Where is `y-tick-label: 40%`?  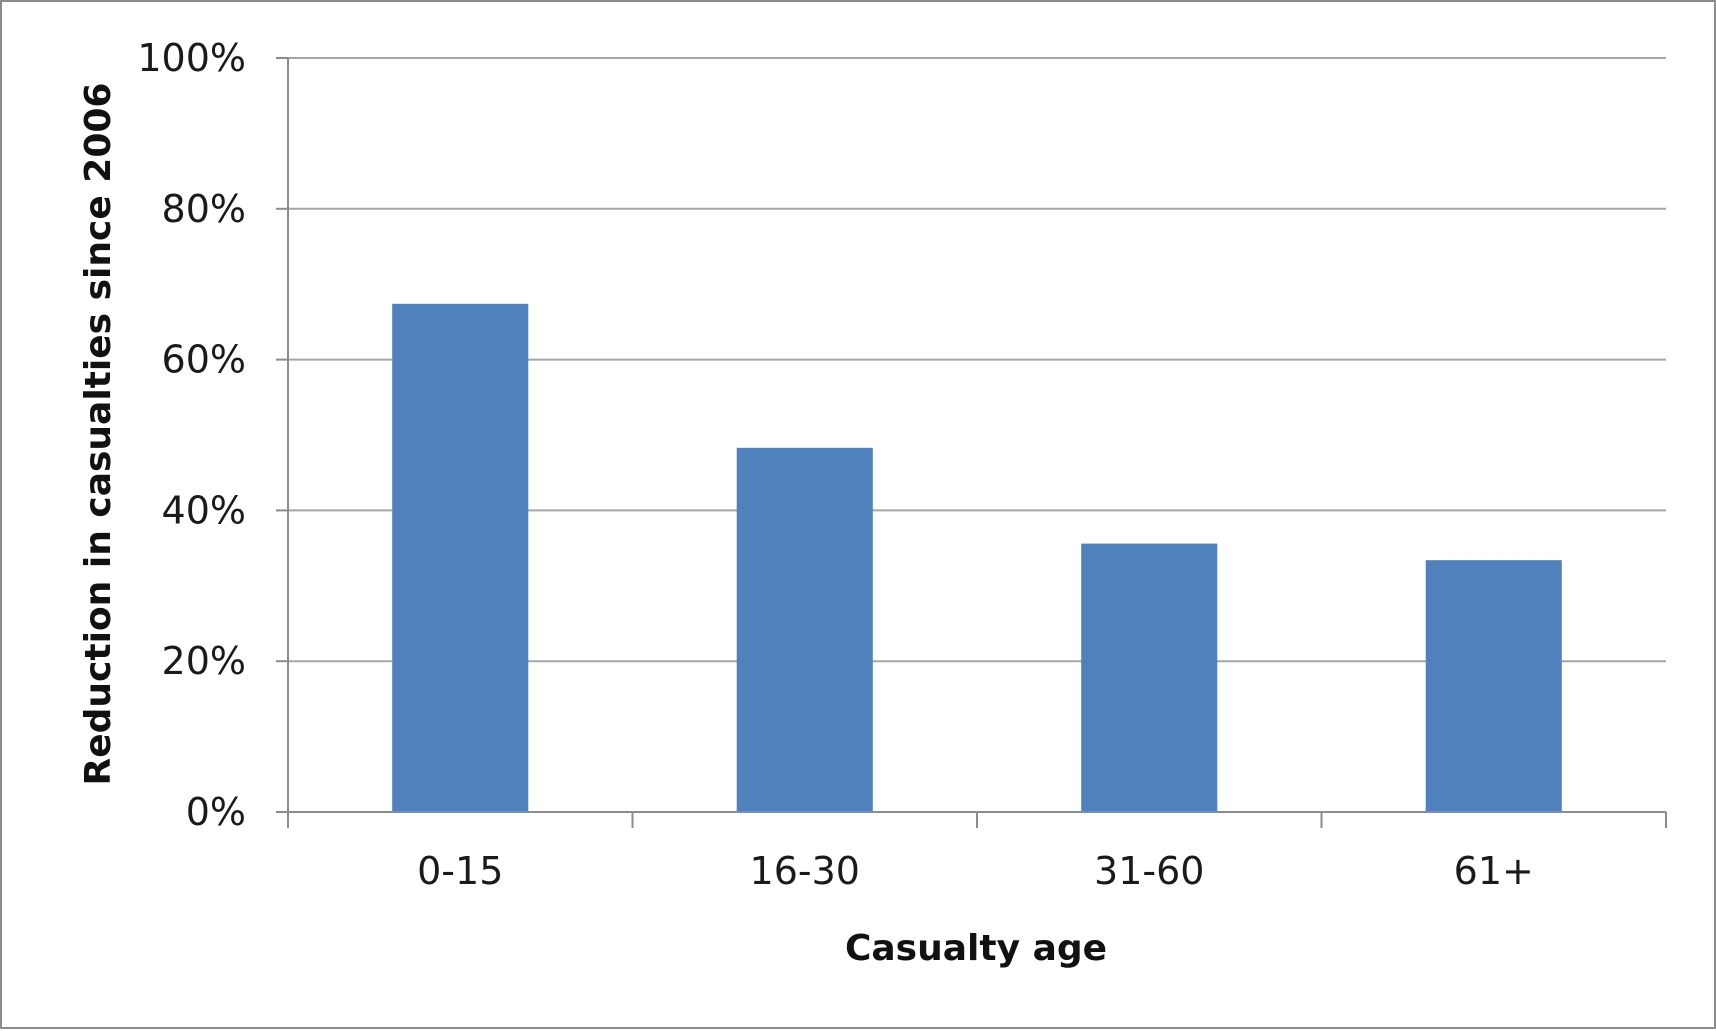 y-tick-label: 40% is located at coordinates (204, 510).